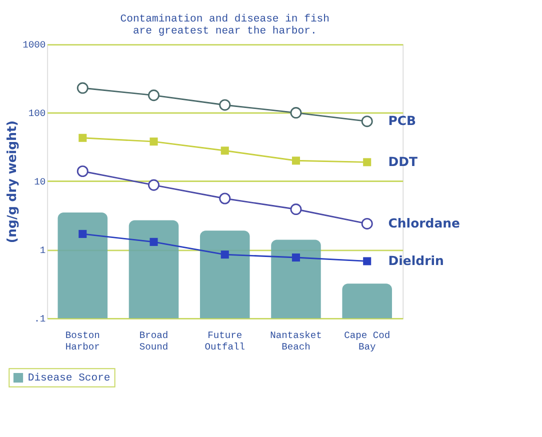 This screenshot has height=437, width=542. I want to click on y-tick-label: 1000, so click(34, 45).